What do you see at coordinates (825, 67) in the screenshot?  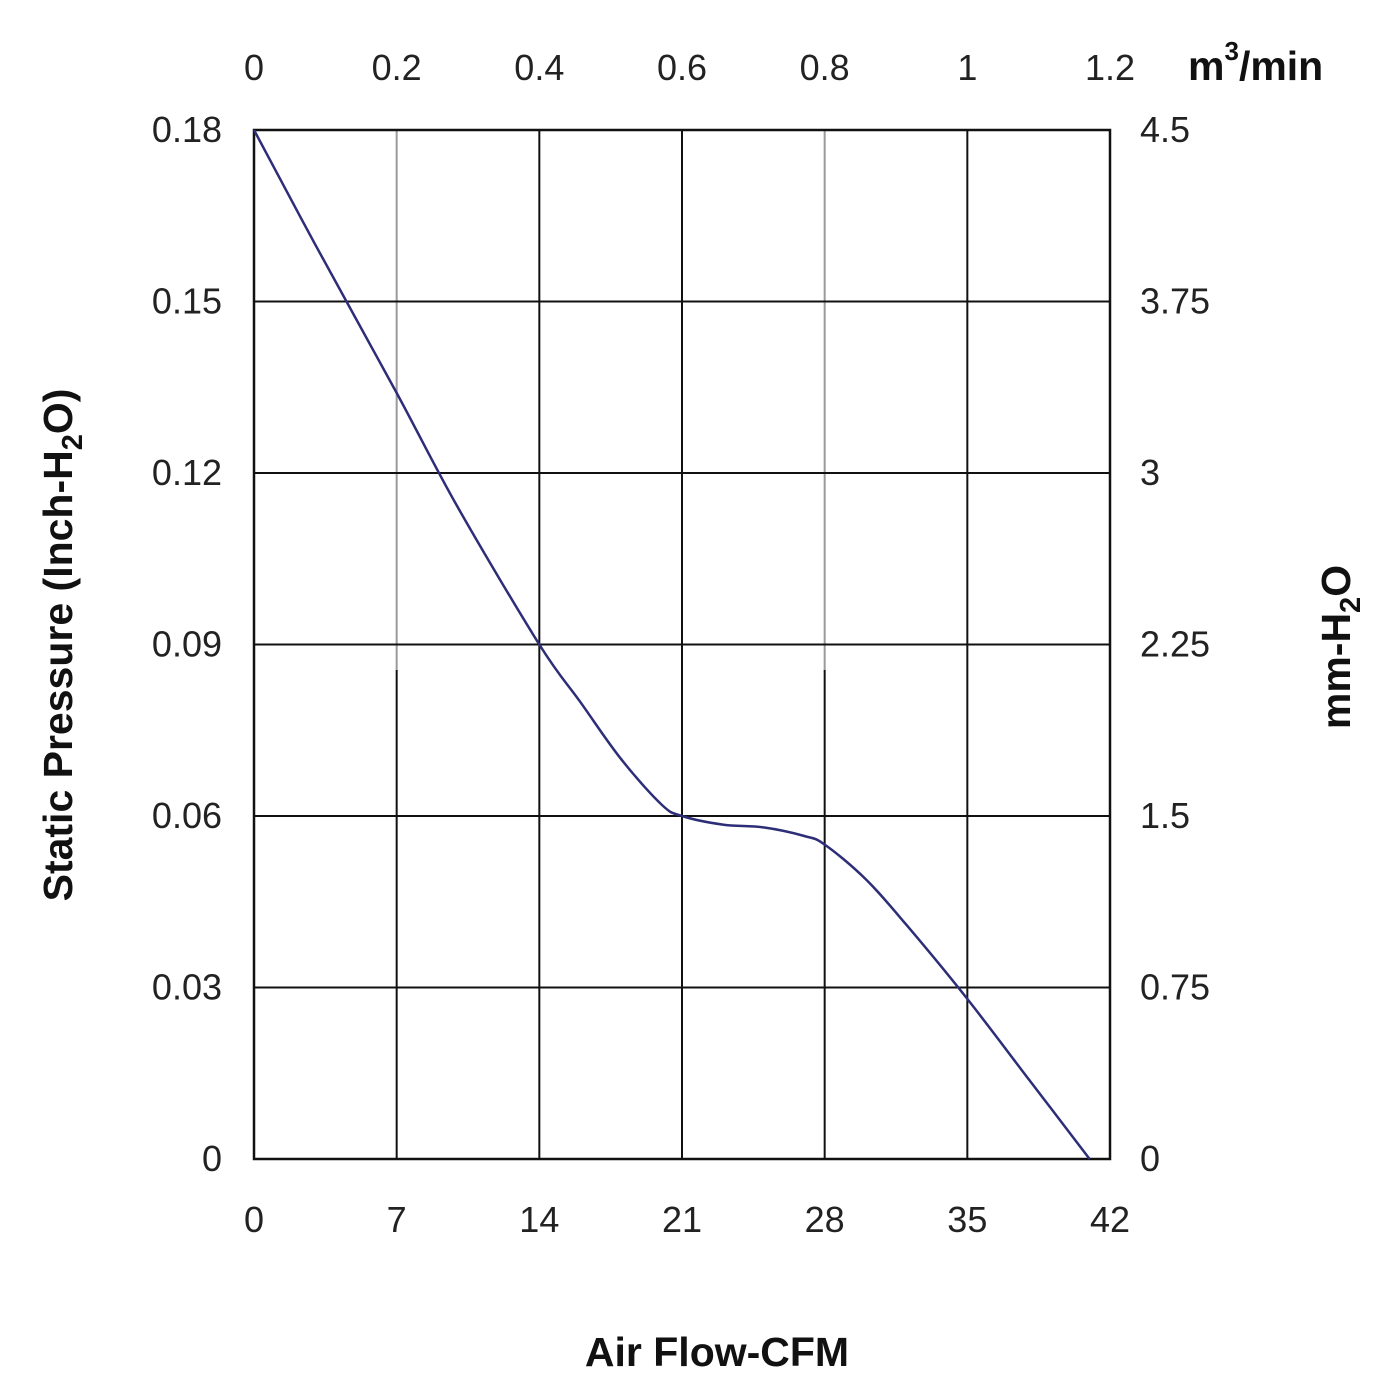 I see `x2-tick-label: 0.8` at bounding box center [825, 67].